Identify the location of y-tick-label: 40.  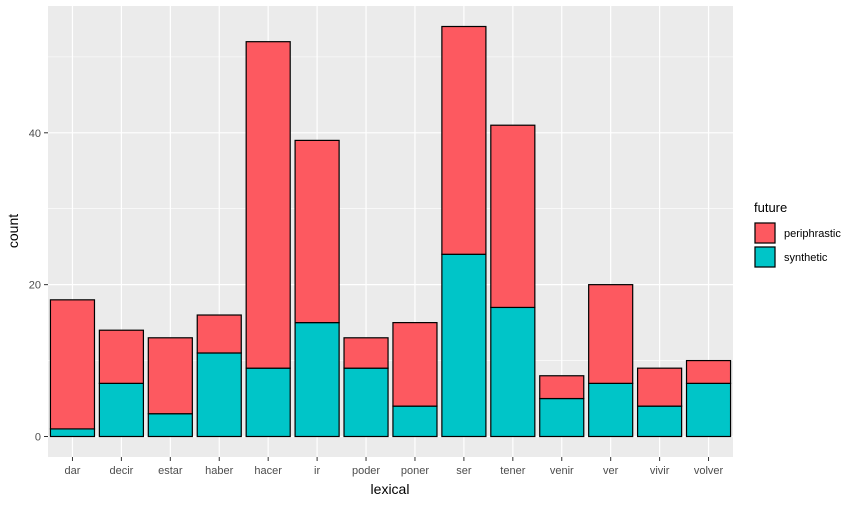
(35, 134).